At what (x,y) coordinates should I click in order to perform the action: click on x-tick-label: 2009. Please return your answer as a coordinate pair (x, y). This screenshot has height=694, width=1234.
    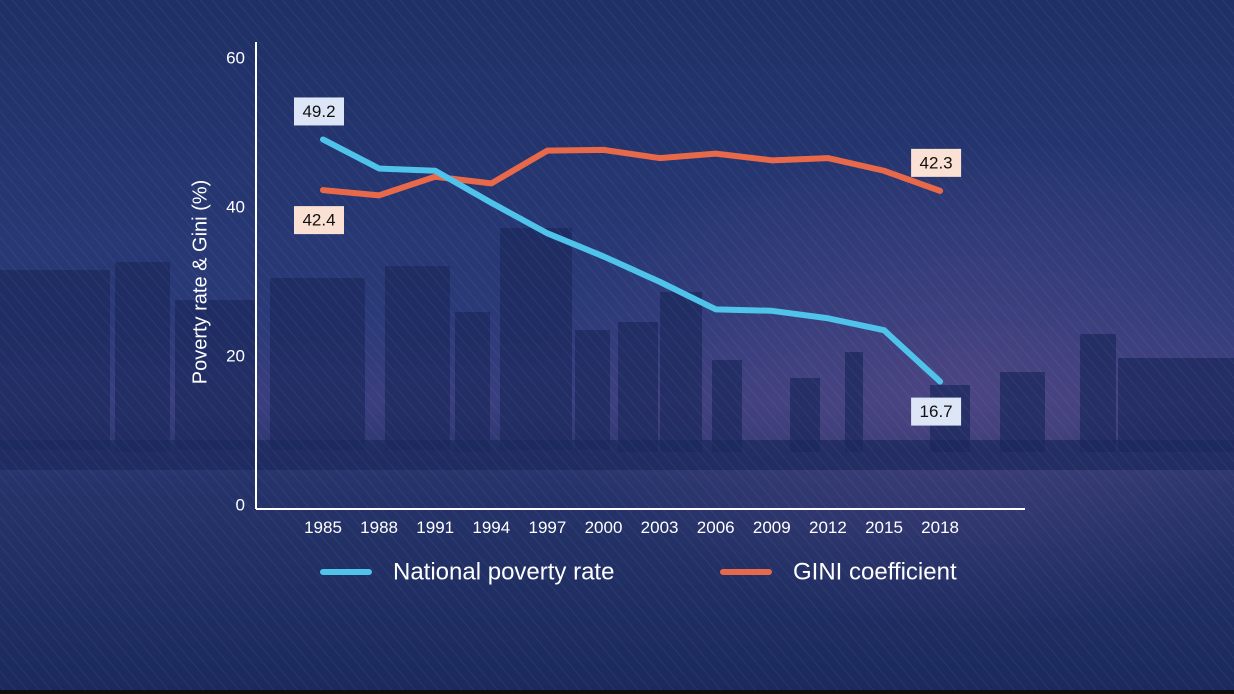
    Looking at the image, I should click on (772, 527).